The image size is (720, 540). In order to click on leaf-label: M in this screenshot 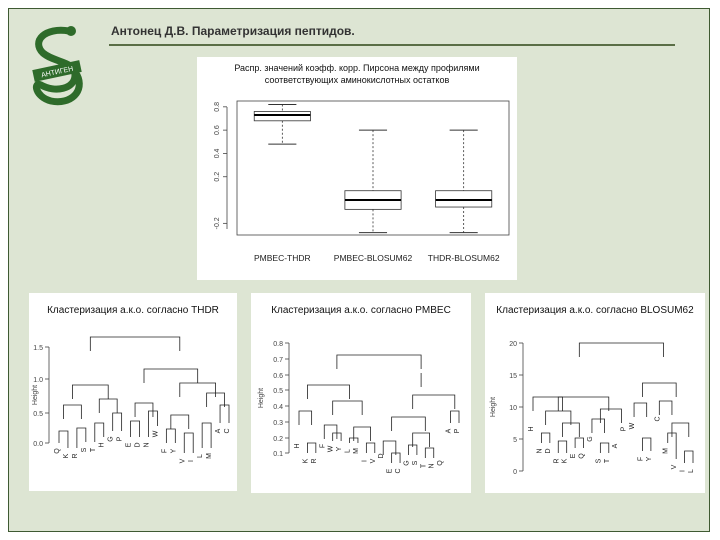, I will do `click(356, 451)`.